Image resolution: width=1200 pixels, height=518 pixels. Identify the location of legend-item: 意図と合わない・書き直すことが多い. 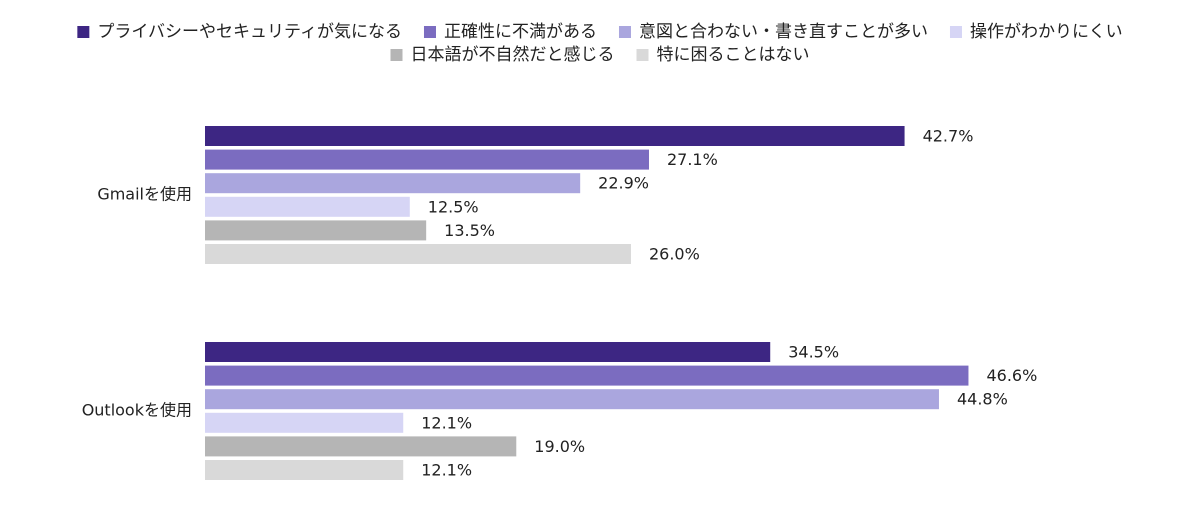
(773, 32).